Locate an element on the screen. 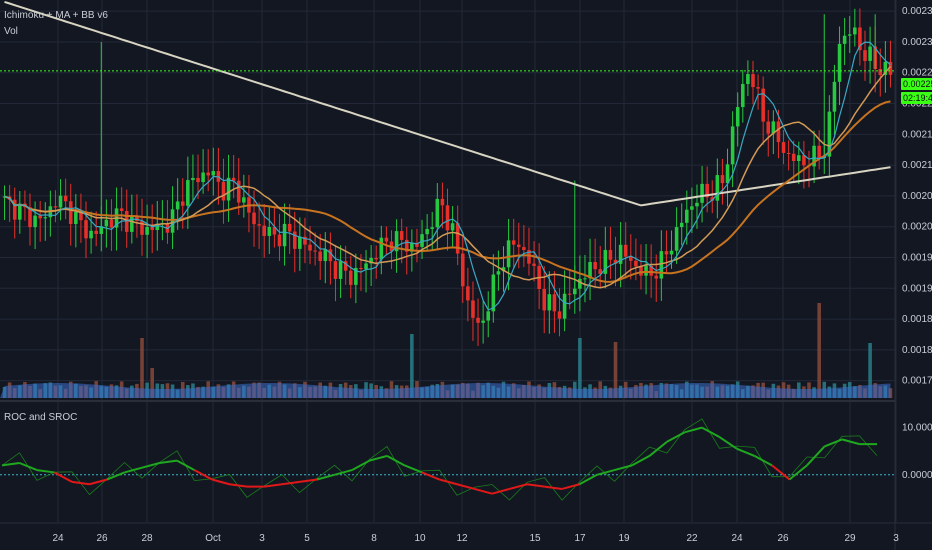 Image resolution: width=932 pixels, height=550 pixels. x-tick-label: 19 is located at coordinates (624, 538).